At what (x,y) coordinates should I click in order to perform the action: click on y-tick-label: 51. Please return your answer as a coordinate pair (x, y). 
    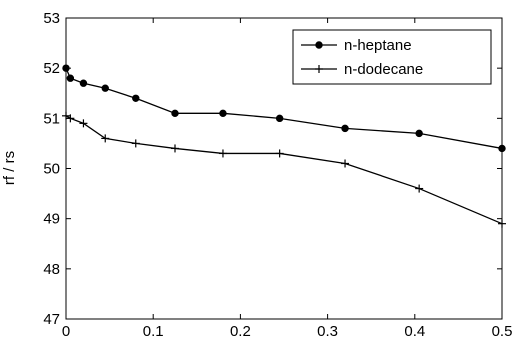
    Looking at the image, I should click on (51, 118).